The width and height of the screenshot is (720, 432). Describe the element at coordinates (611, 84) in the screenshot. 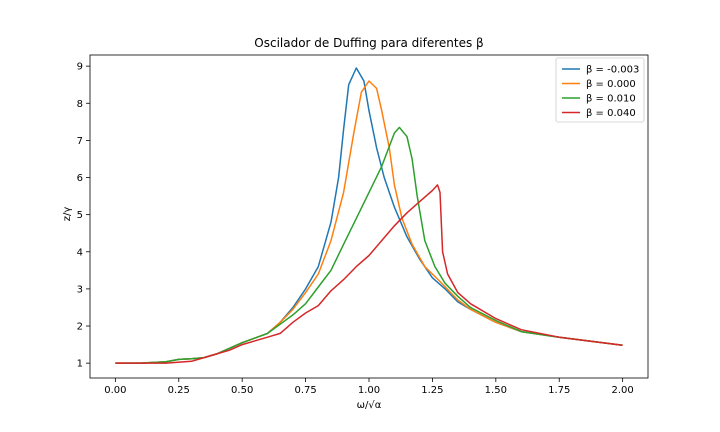

I see `legend-entry-1: β = 0.000` at that location.